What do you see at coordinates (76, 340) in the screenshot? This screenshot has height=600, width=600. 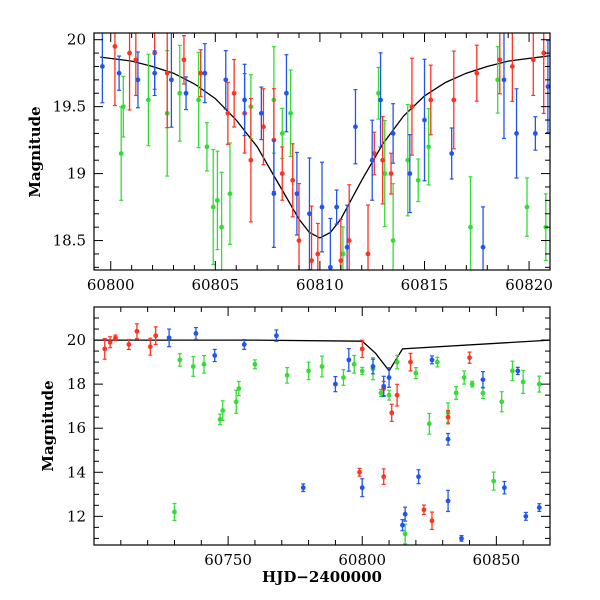 I see `y-tick-label: 20` at bounding box center [76, 340].